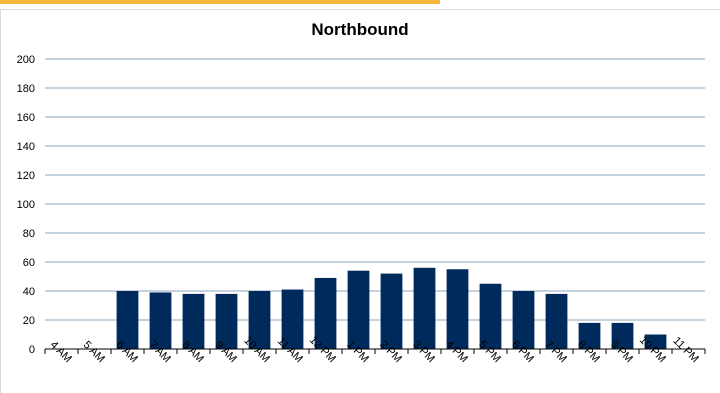 The height and width of the screenshot is (393, 720). Describe the element at coordinates (127, 320) in the screenshot. I see `bar-6-am` at that location.